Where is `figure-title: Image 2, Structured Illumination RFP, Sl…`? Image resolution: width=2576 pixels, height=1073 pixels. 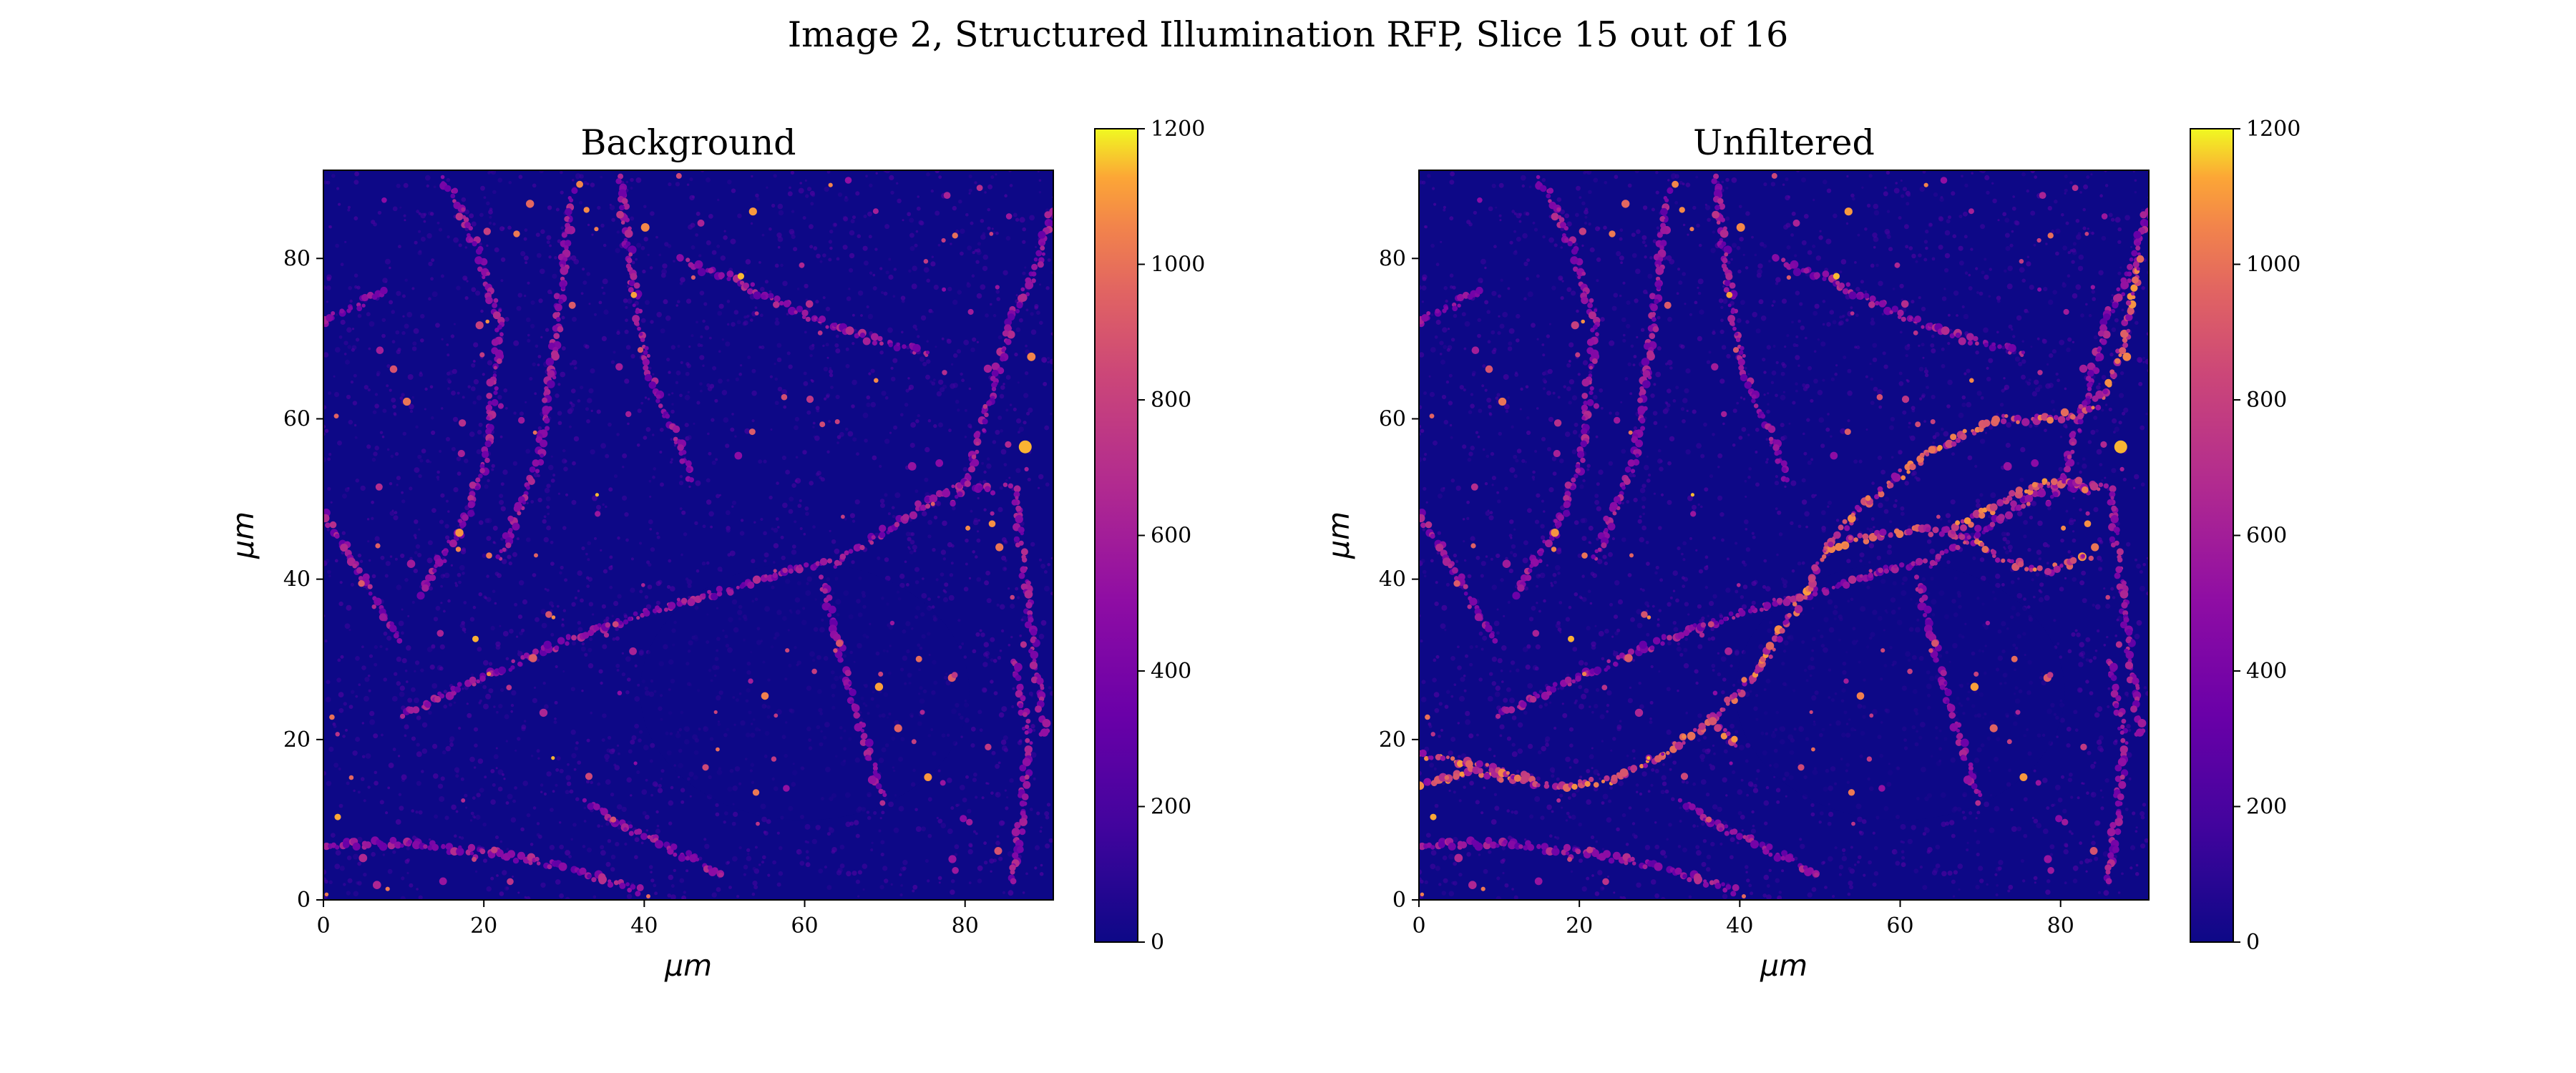 figure-title: Image 2, Structured Illumination RFP, Sl… is located at coordinates (1288, 34).